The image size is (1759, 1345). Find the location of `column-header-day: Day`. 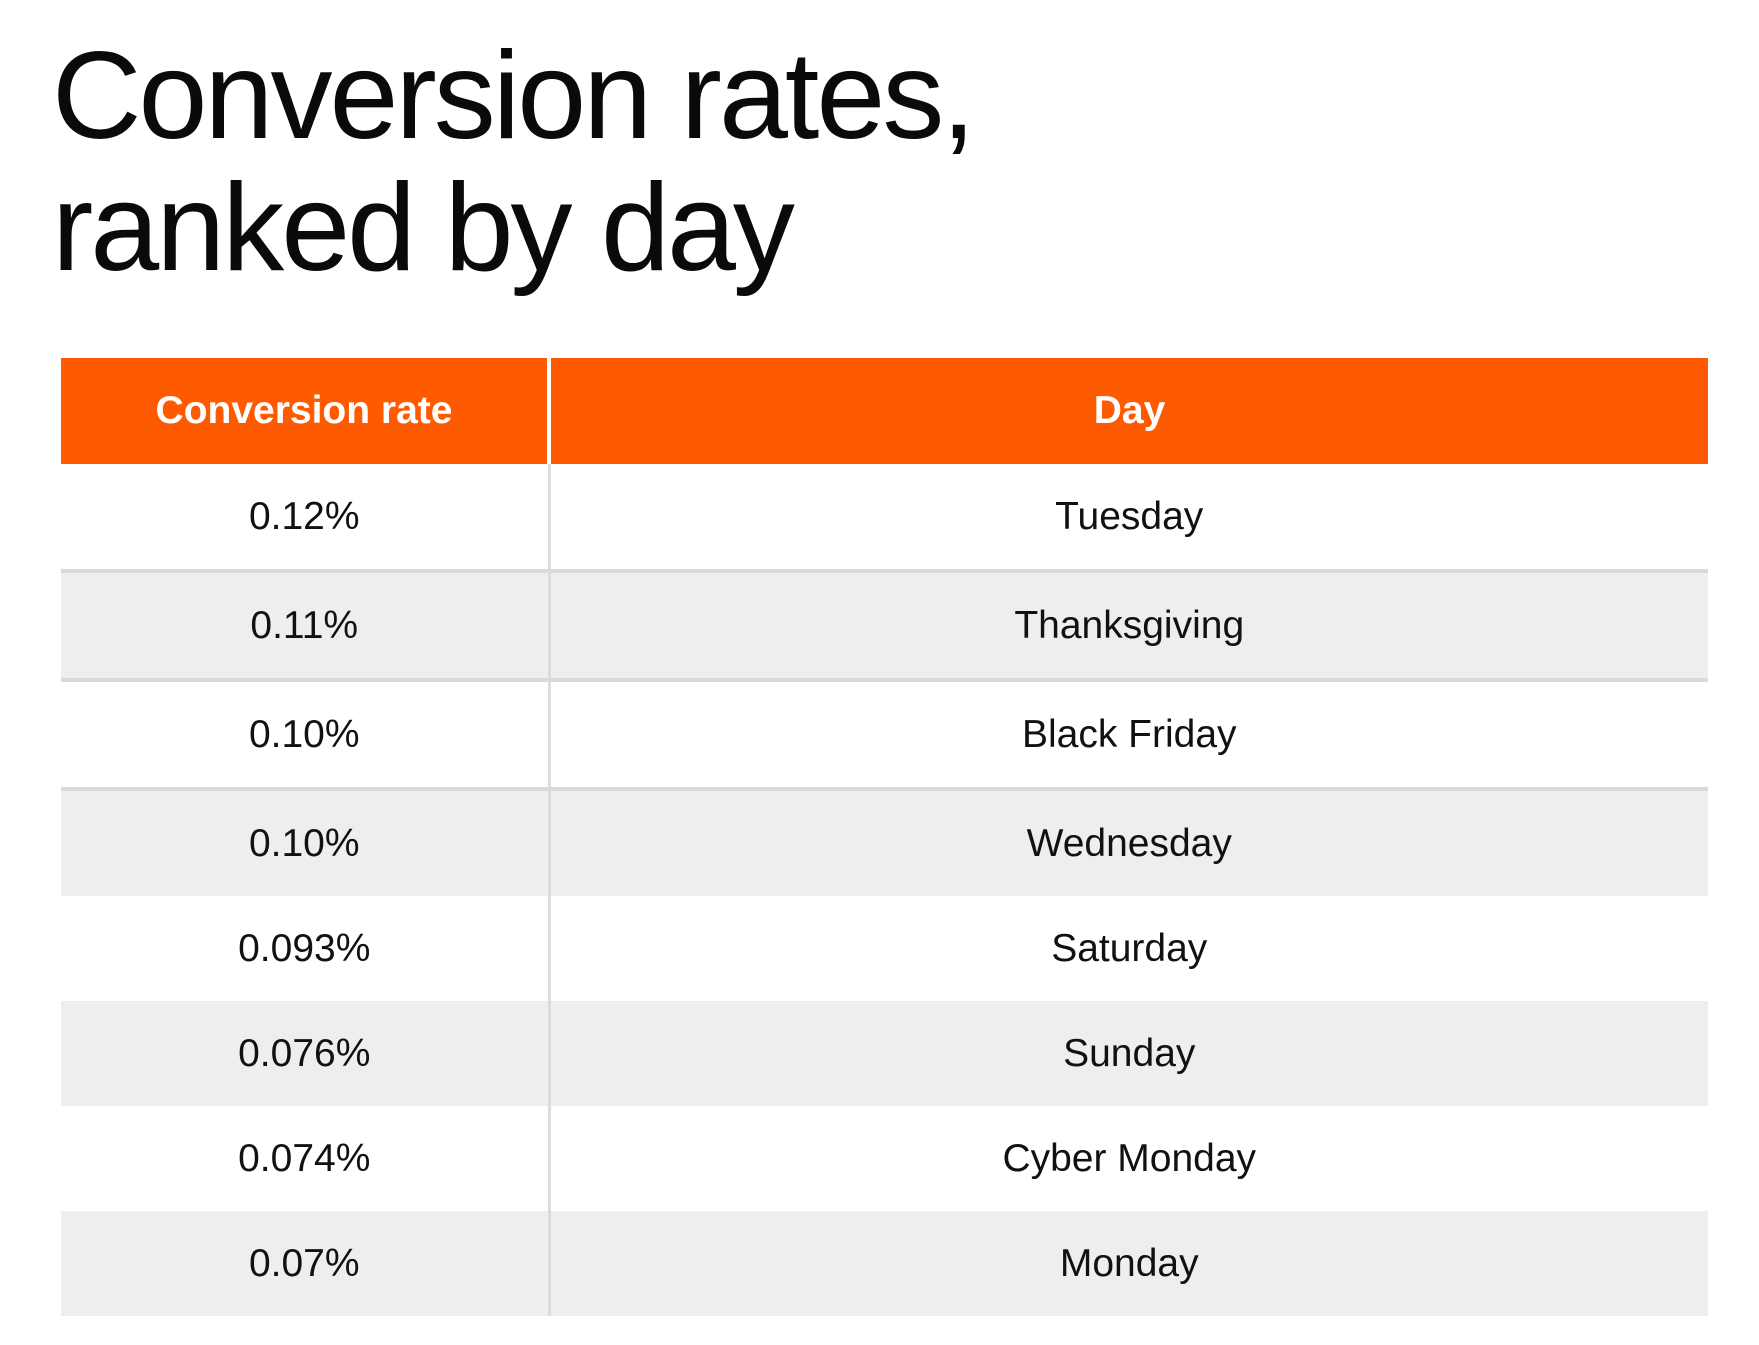

column-header-day: Day is located at coordinates (1128, 411).